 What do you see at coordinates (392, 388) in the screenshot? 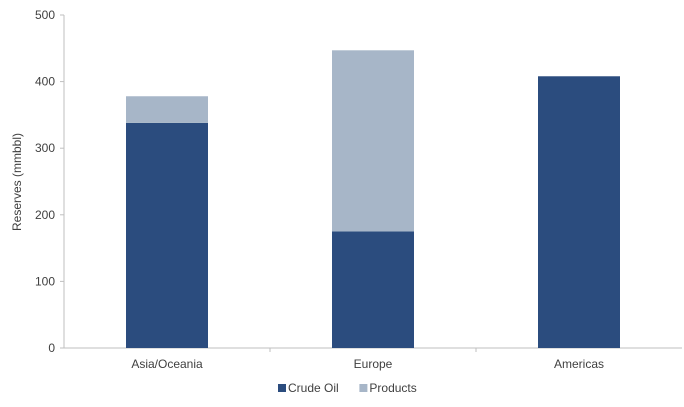
I see `legend-label: Products` at bounding box center [392, 388].